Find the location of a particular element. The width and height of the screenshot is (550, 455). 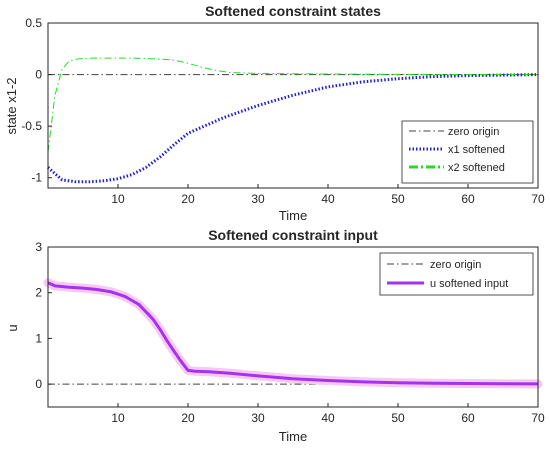

states-xtick-label: 60 is located at coordinates (468, 199).